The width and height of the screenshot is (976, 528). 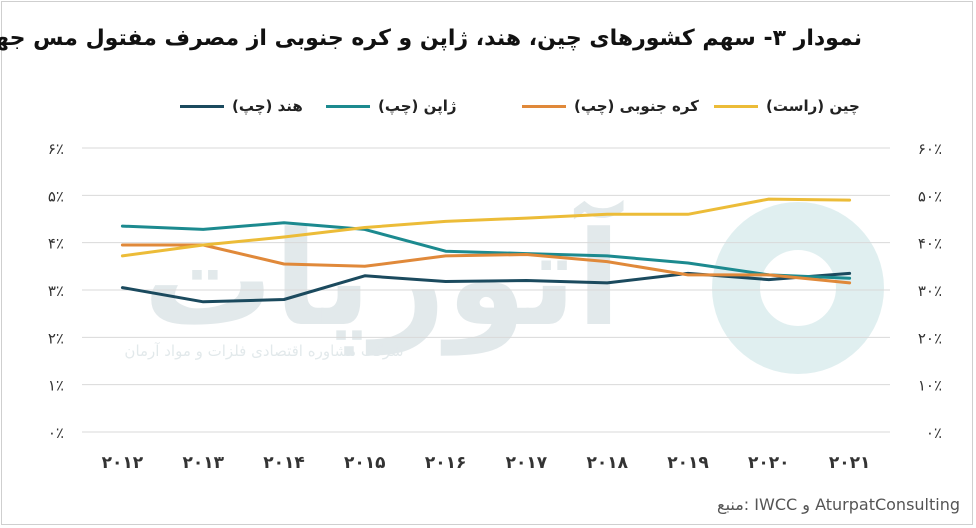 What do you see at coordinates (486, 463) in the screenshot?
I see `x-axis: ۲۰۱۲ ۲۰۱۳ ۲۰۱۴ ۲۰۱۵ ۲۰۱۶ ۲۰۱۷ ۲۰۱۸ ۲۰۱۹ ۲۰۲۰ ۲۰۲۱` at bounding box center [486, 463].